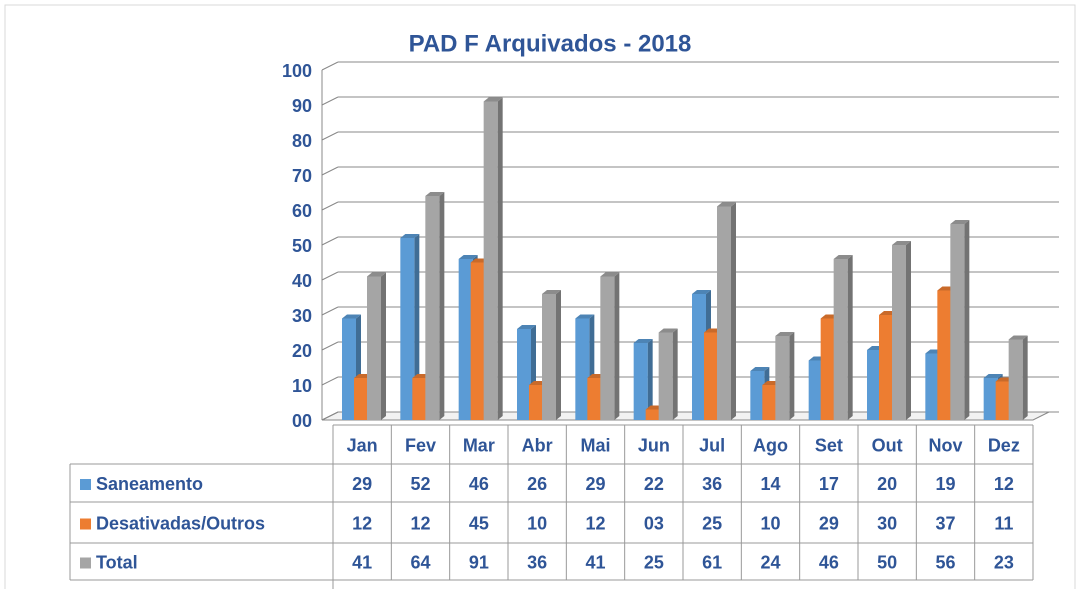  I want to click on x-tick-label: Out, so click(887, 445).